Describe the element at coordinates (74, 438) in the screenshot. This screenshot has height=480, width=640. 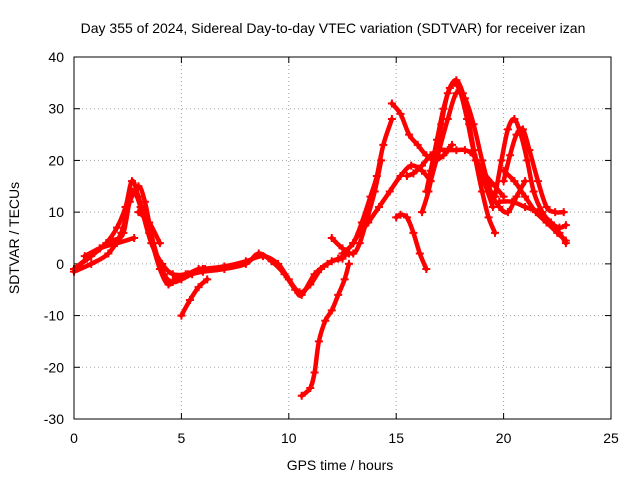
I see `x-tick-label: 0` at that location.